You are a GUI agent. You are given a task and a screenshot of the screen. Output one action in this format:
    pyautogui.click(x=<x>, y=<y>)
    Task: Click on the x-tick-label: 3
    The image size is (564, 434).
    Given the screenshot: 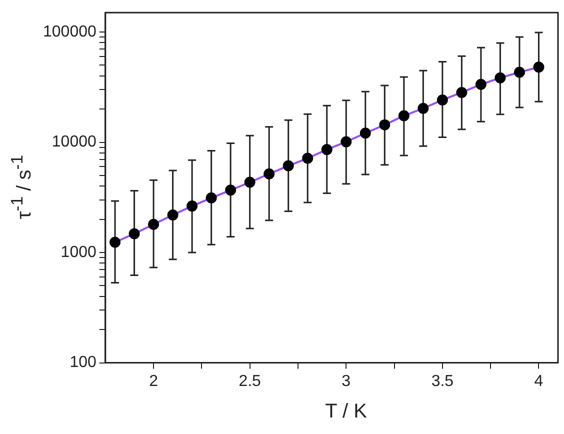 What is the action you would take?
    pyautogui.click(x=346, y=381)
    